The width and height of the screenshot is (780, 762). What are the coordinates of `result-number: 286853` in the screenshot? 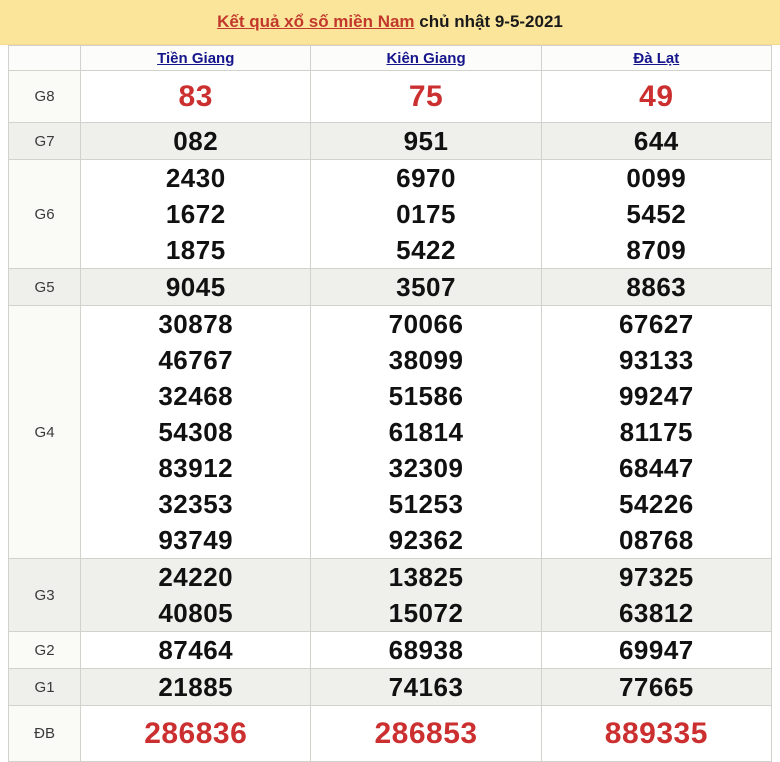 It's located at (426, 733).